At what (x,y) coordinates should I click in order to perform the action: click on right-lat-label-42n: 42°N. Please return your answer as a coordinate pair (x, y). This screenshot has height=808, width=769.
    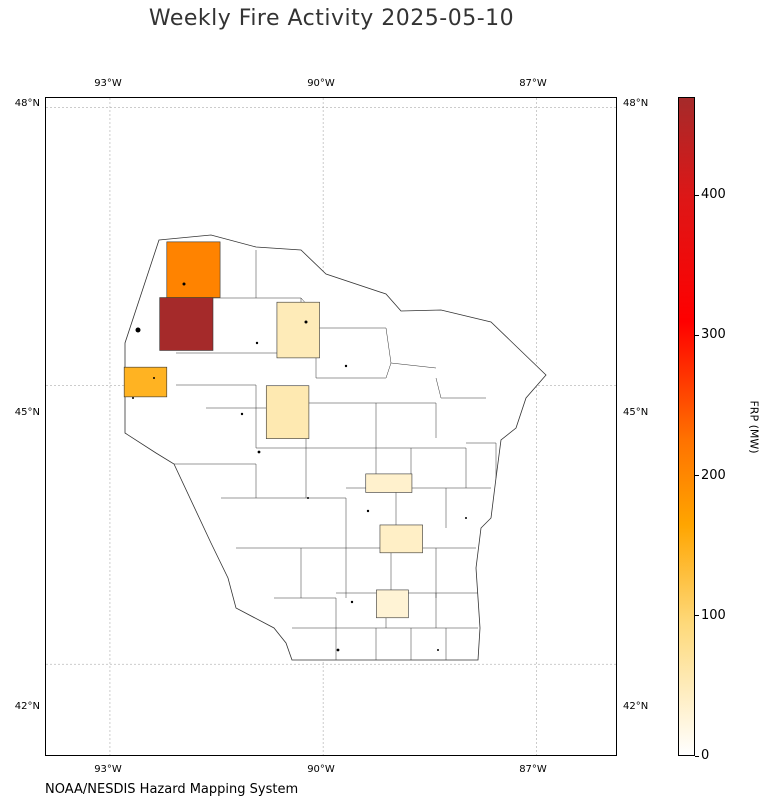
    Looking at the image, I should click on (636, 706).